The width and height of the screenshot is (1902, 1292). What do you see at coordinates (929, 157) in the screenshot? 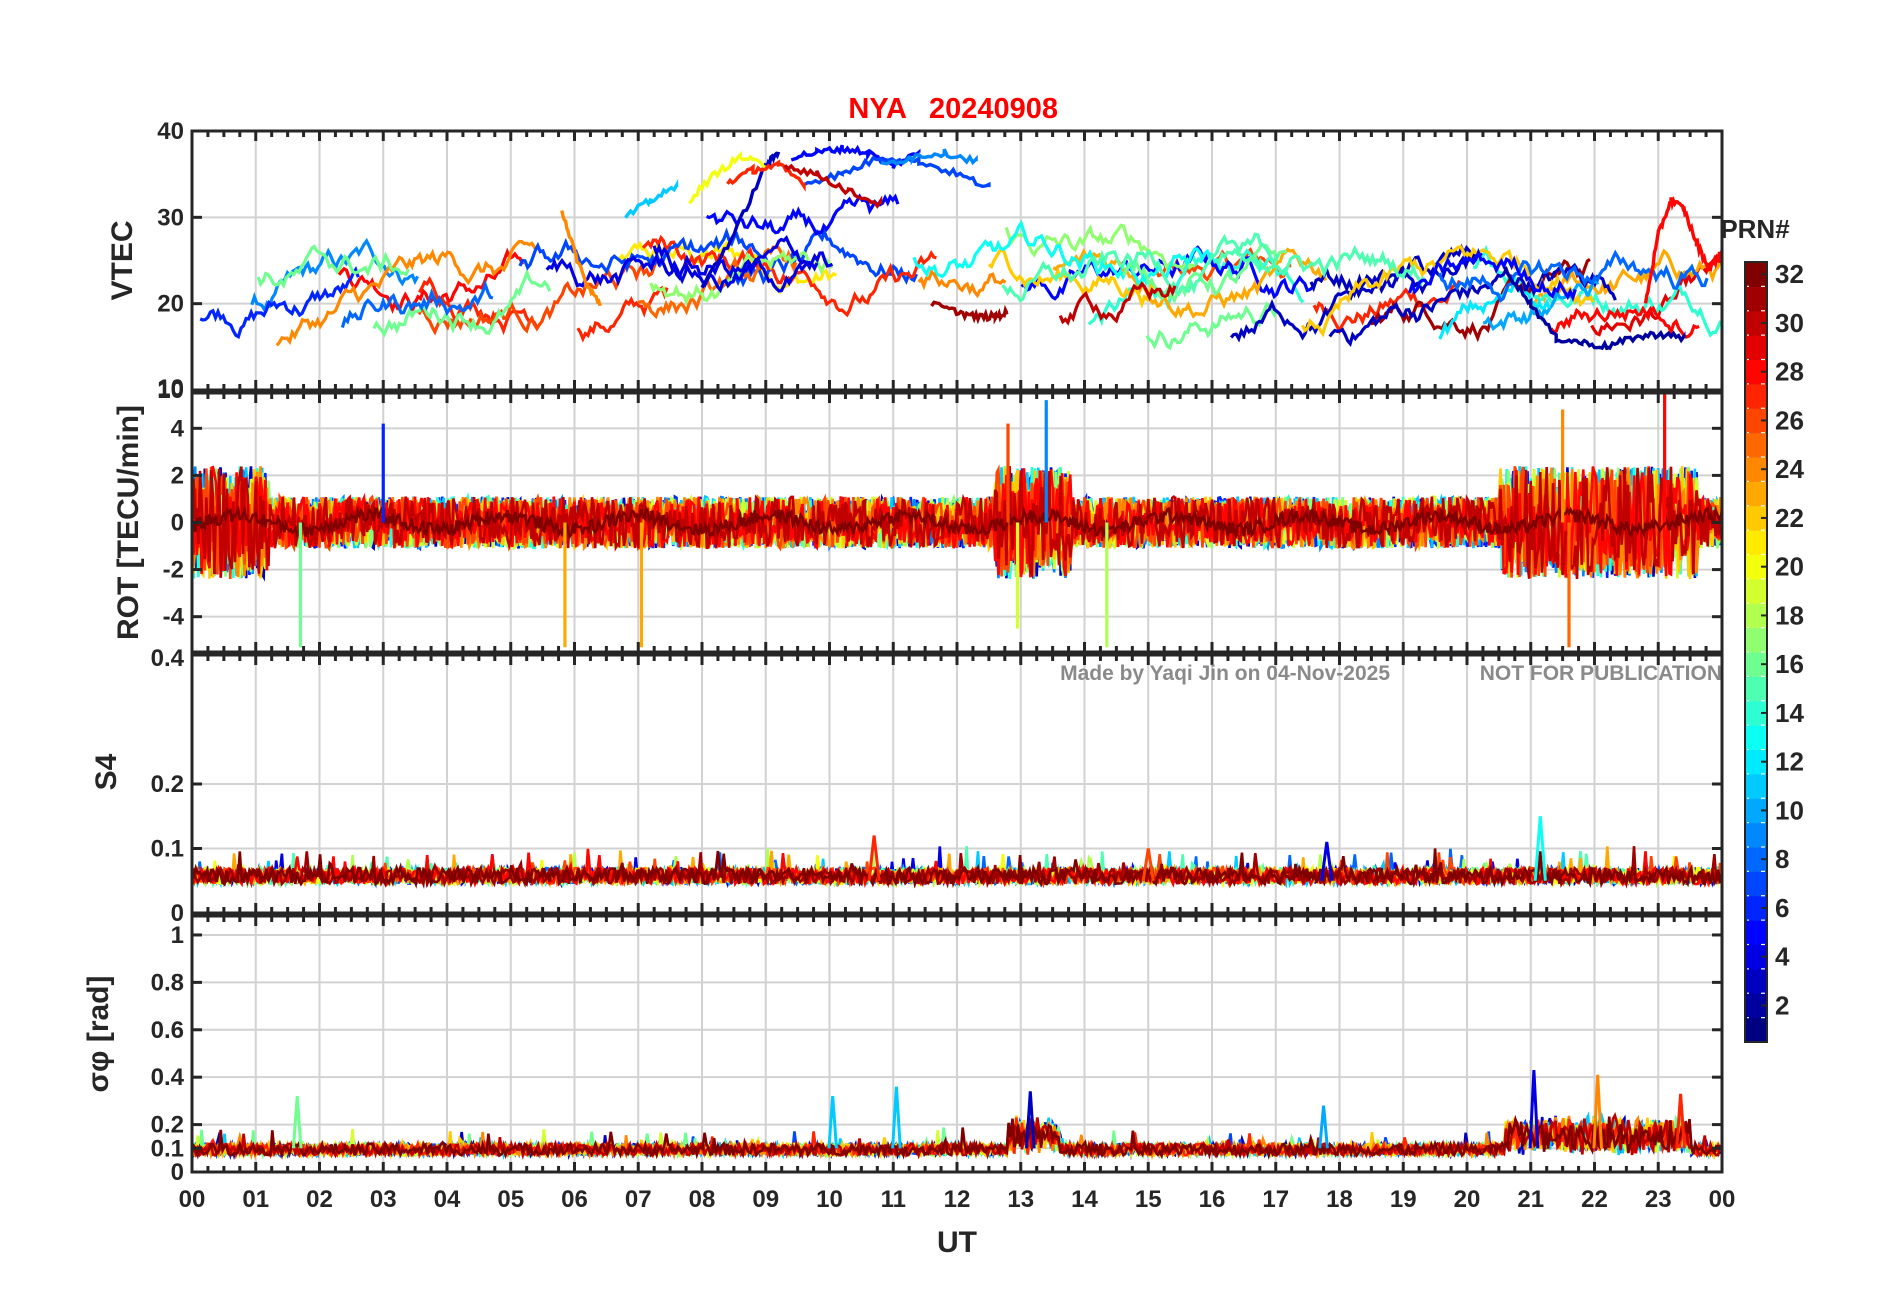
I see `vtec-series-prn9` at bounding box center [929, 157].